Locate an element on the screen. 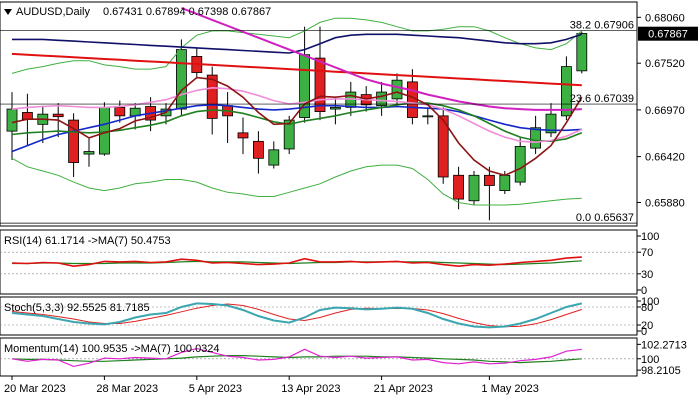  rsi-ma-line is located at coordinates (297, 263).